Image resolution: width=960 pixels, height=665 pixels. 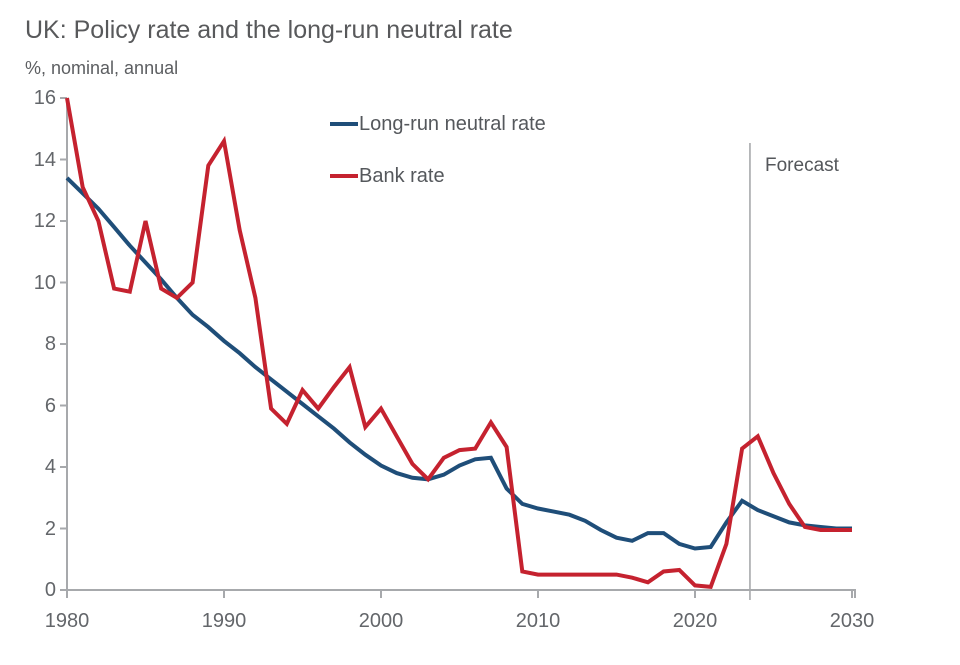 What do you see at coordinates (381, 621) in the screenshot?
I see `x-axis-tick-label: 2000` at bounding box center [381, 621].